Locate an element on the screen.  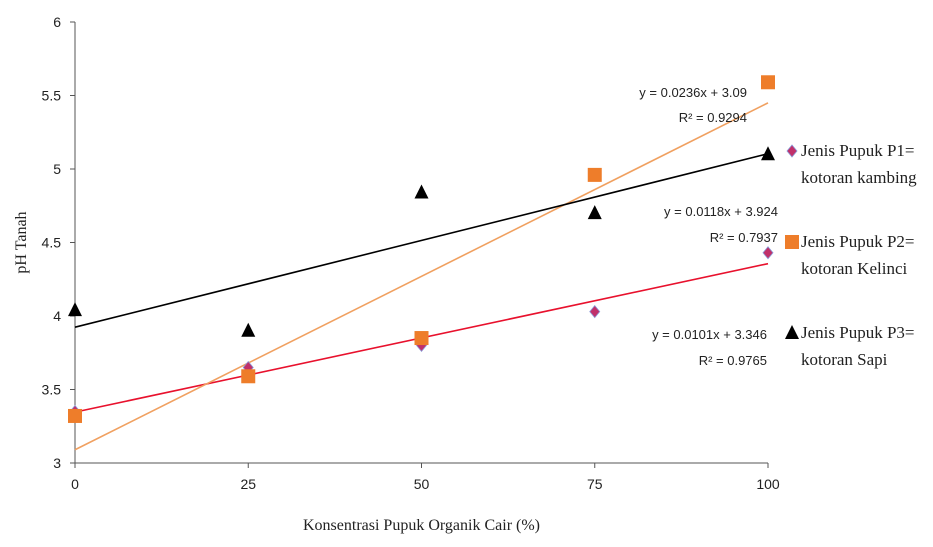
y-tick-label: 3 is located at coordinates (57, 463).